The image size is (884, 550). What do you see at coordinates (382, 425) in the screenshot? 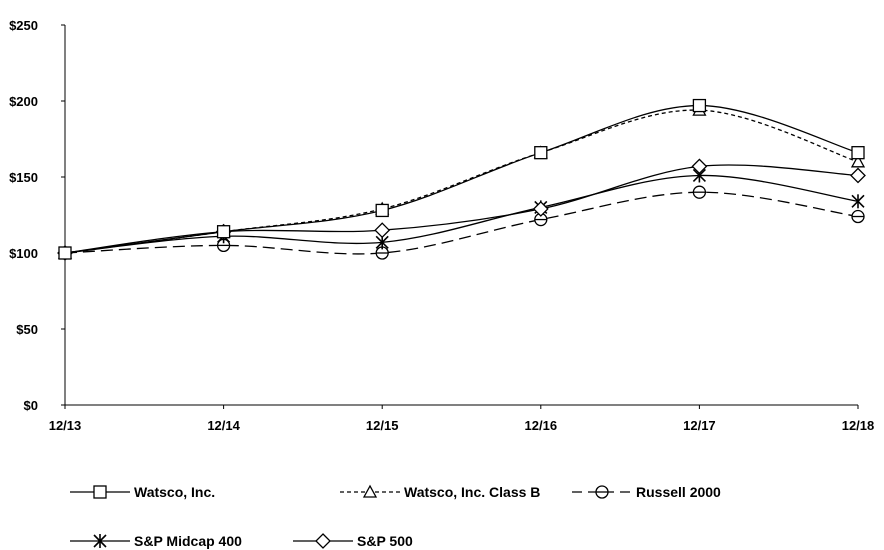
I see `x-tick-label: 12/15` at bounding box center [382, 425].